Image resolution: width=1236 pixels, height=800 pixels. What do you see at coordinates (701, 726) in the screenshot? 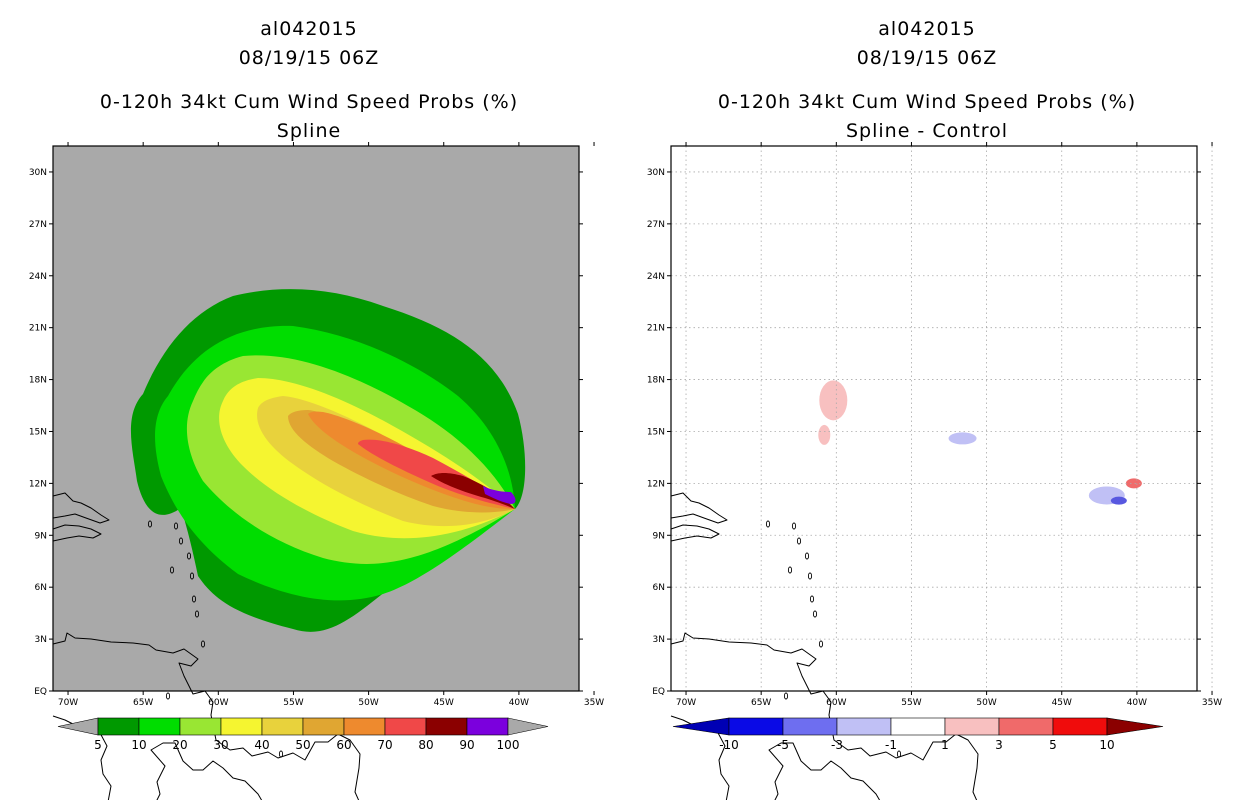
I see `colorbar-left-cap` at bounding box center [701, 726].